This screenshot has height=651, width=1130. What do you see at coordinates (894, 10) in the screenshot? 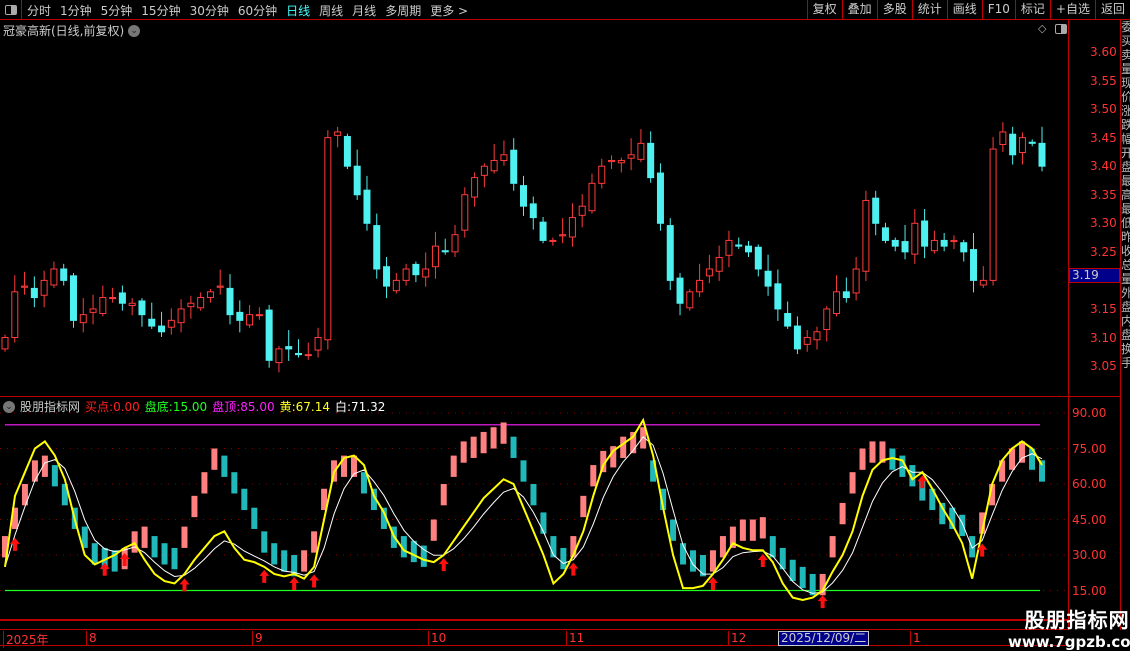
I see `tool-button-2: 多股` at bounding box center [894, 10].